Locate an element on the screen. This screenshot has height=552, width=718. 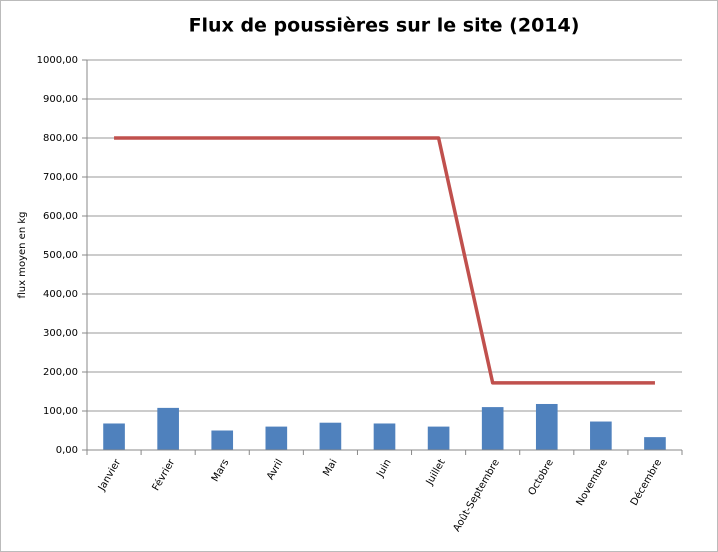
y-tick-label: 0,00 is located at coordinates (67, 450).